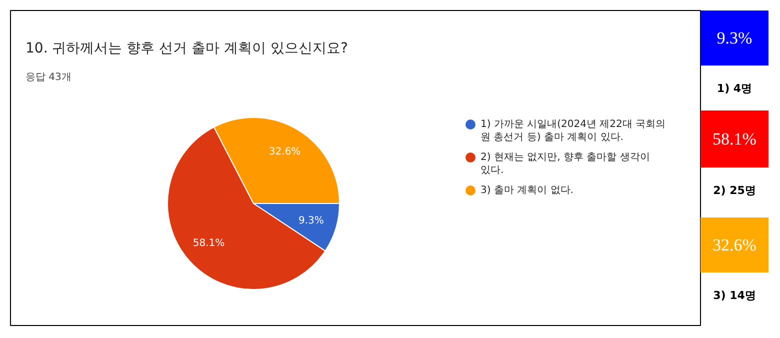 This screenshot has height=338, width=780. Describe the element at coordinates (311, 220) in the screenshot. I see `data-label: 9.3%` at that location.